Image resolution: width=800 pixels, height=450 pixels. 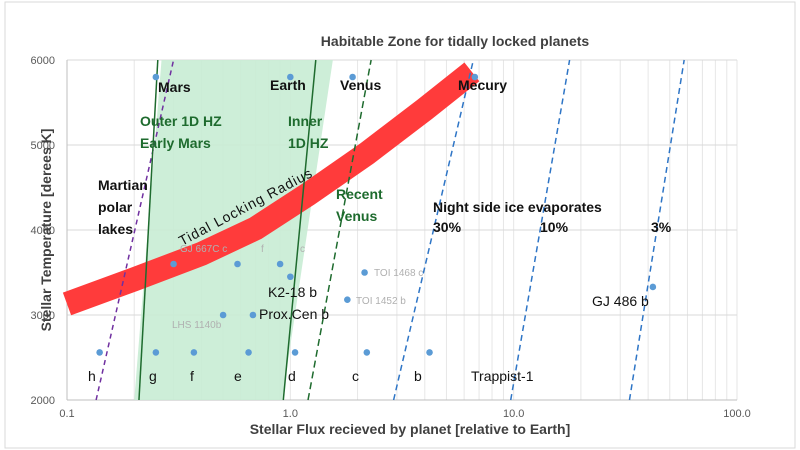 I want to click on label-toi1468: TOI 1468 c, so click(x=398, y=273).